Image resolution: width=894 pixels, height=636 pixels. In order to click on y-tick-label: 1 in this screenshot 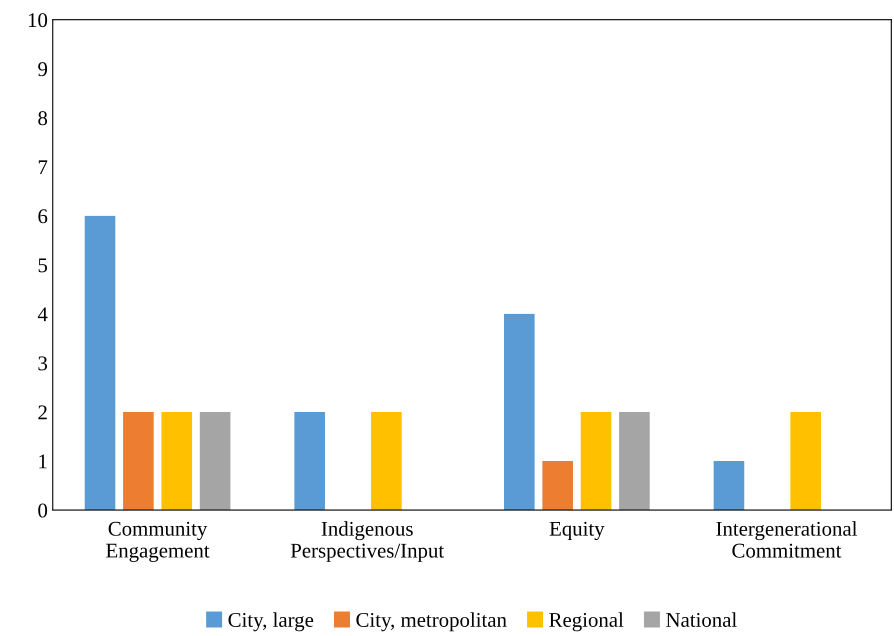, I will do `click(43, 461)`.